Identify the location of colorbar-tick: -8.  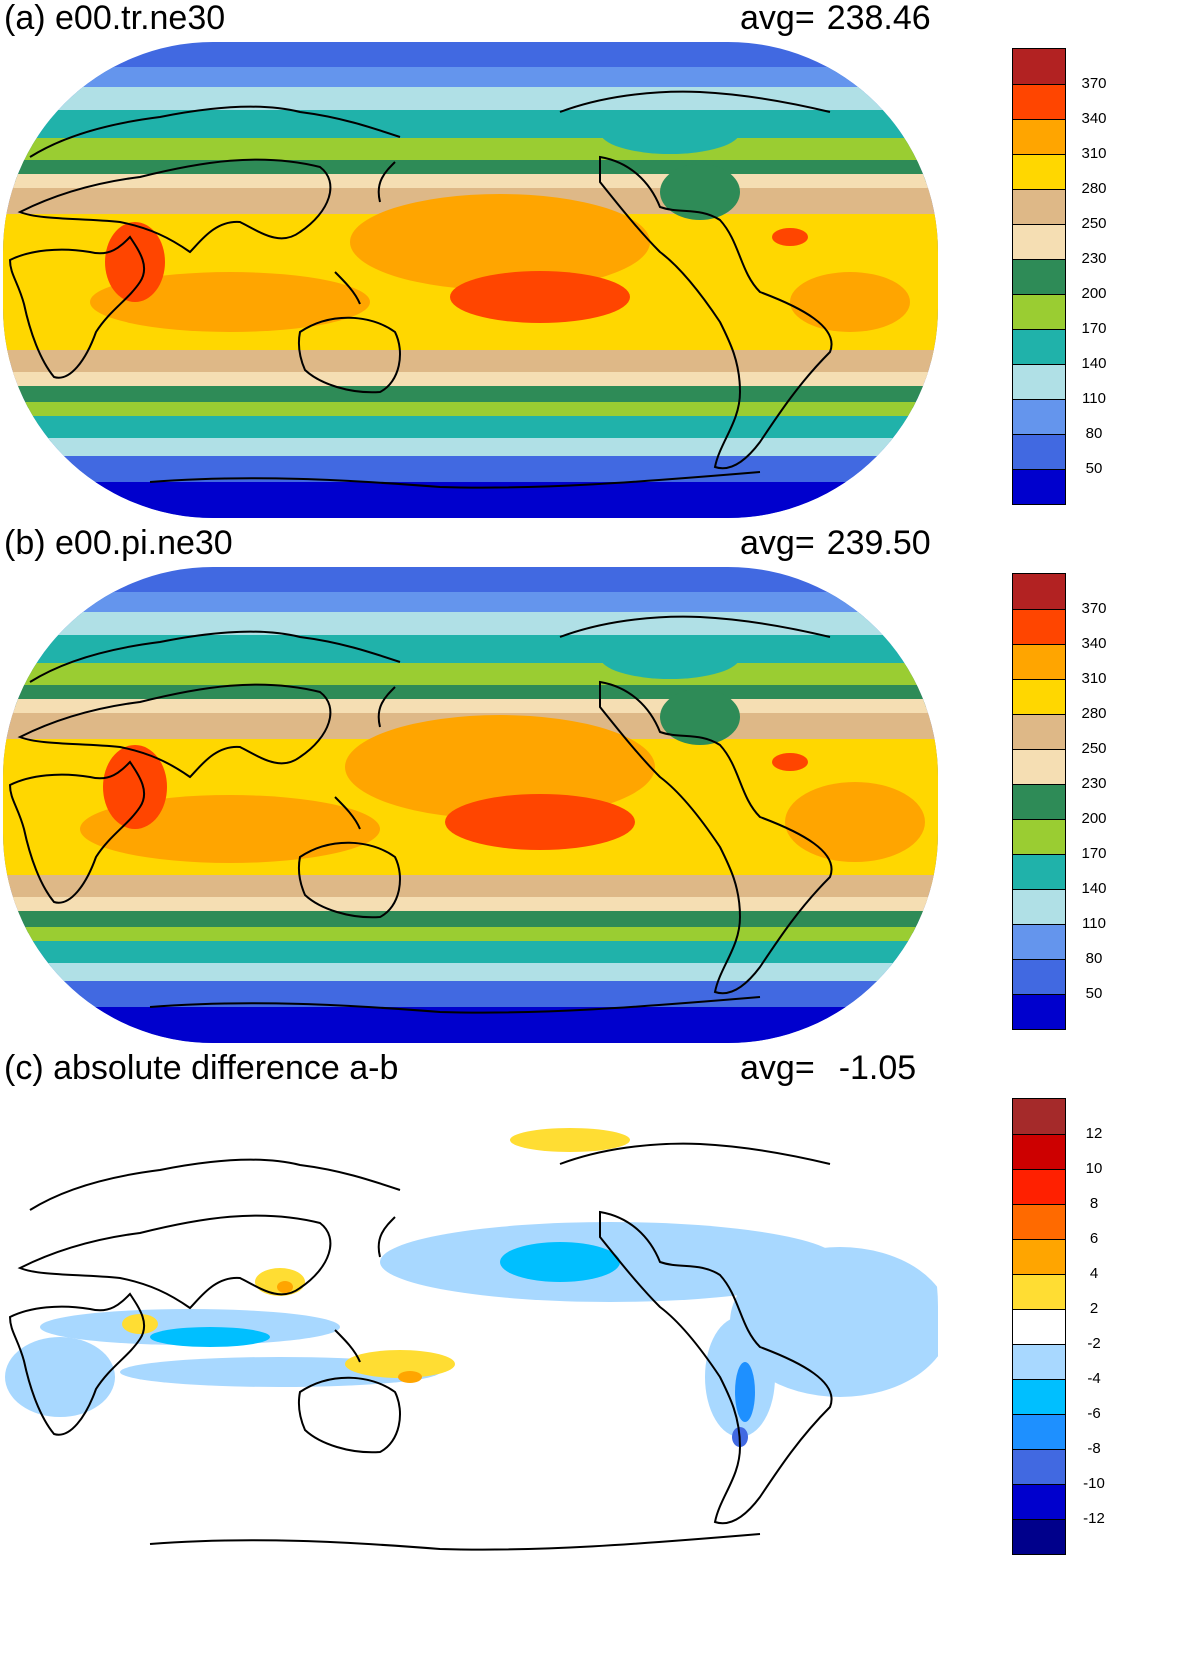
(1094, 1448).